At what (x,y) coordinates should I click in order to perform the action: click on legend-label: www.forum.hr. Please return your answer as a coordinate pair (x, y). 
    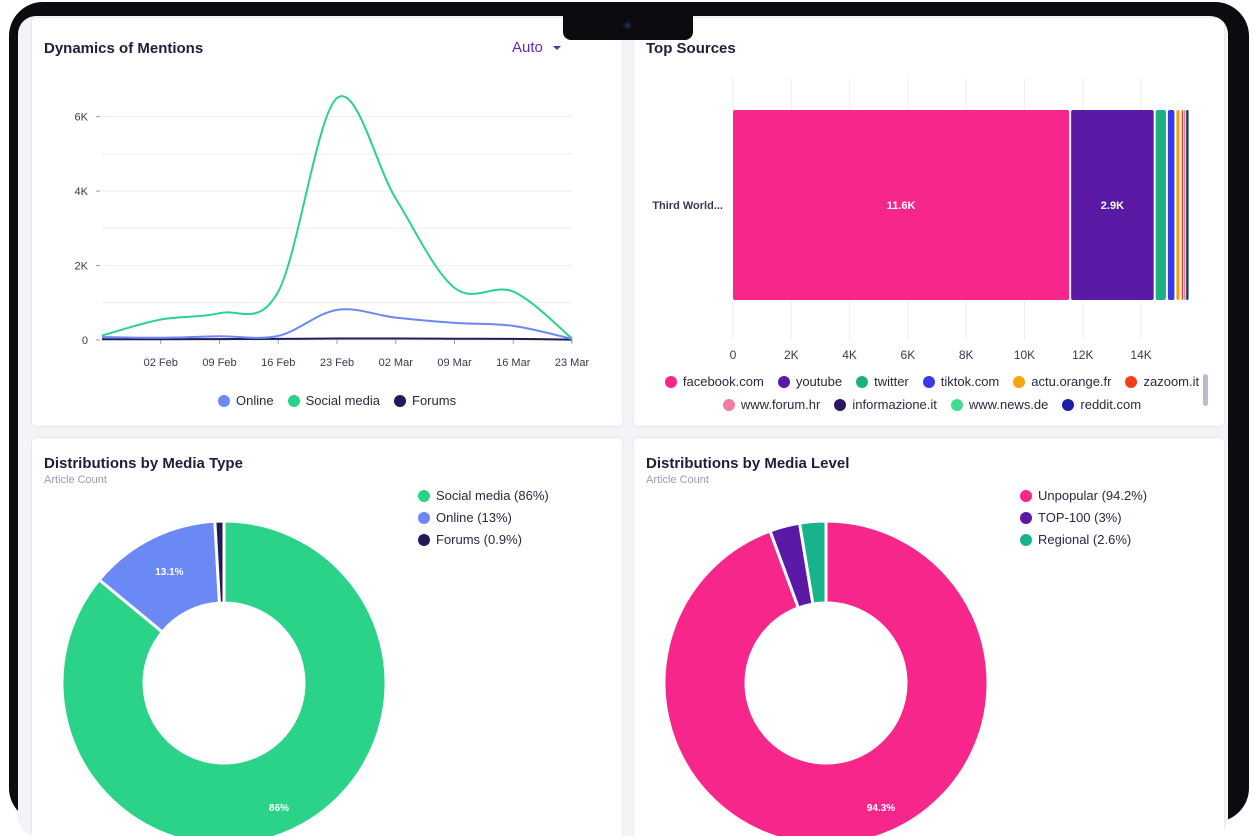
    Looking at the image, I should click on (780, 404).